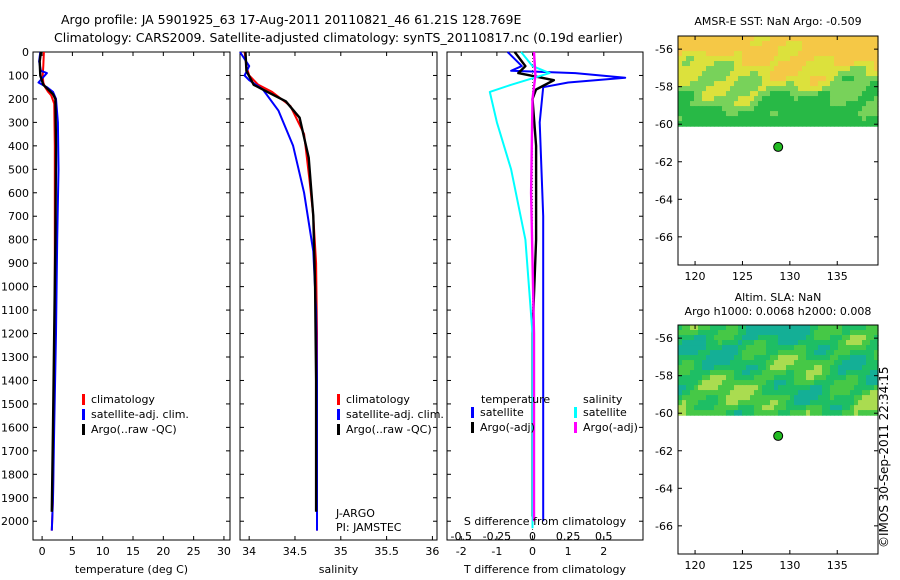 The width and height of the screenshot is (900, 580). I want to click on x-tick-label: 135, so click(837, 565).